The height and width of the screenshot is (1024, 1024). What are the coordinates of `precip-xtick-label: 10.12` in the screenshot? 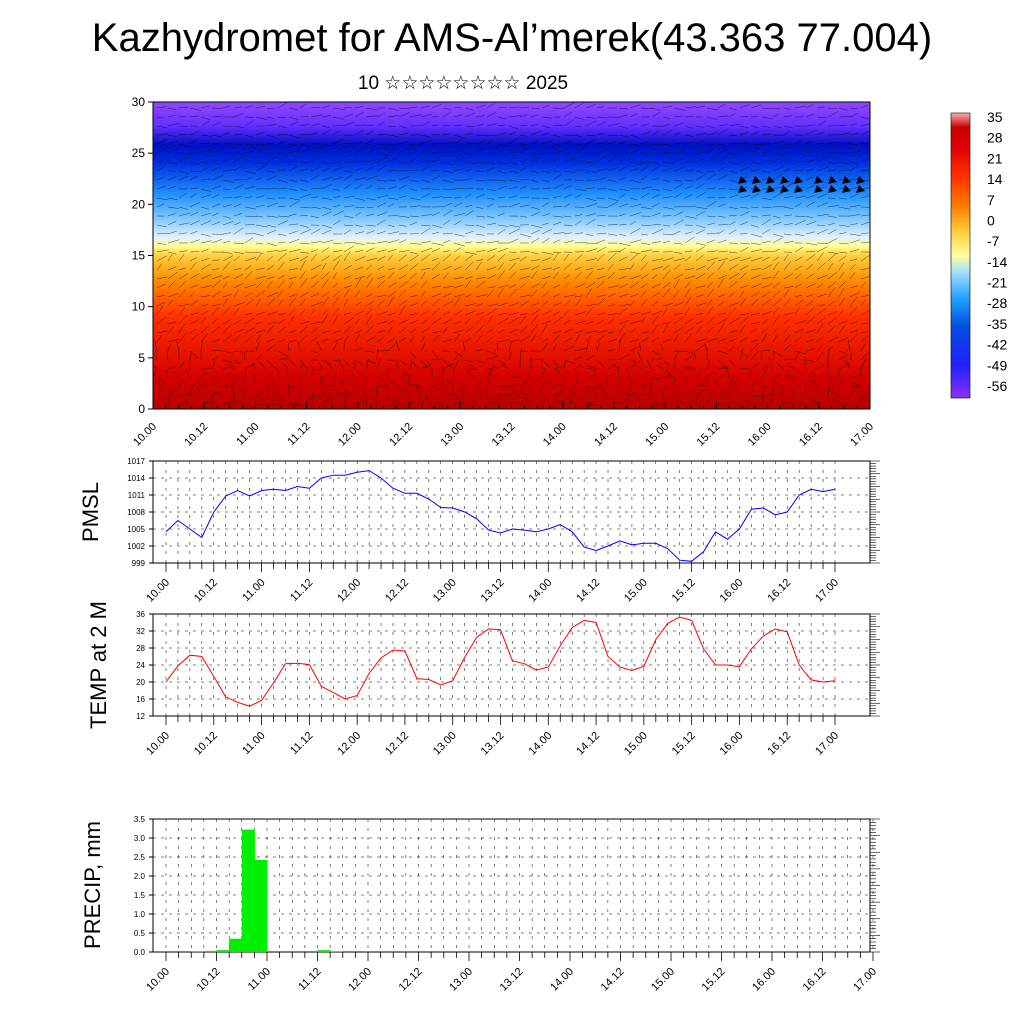 It's located at (209, 980).